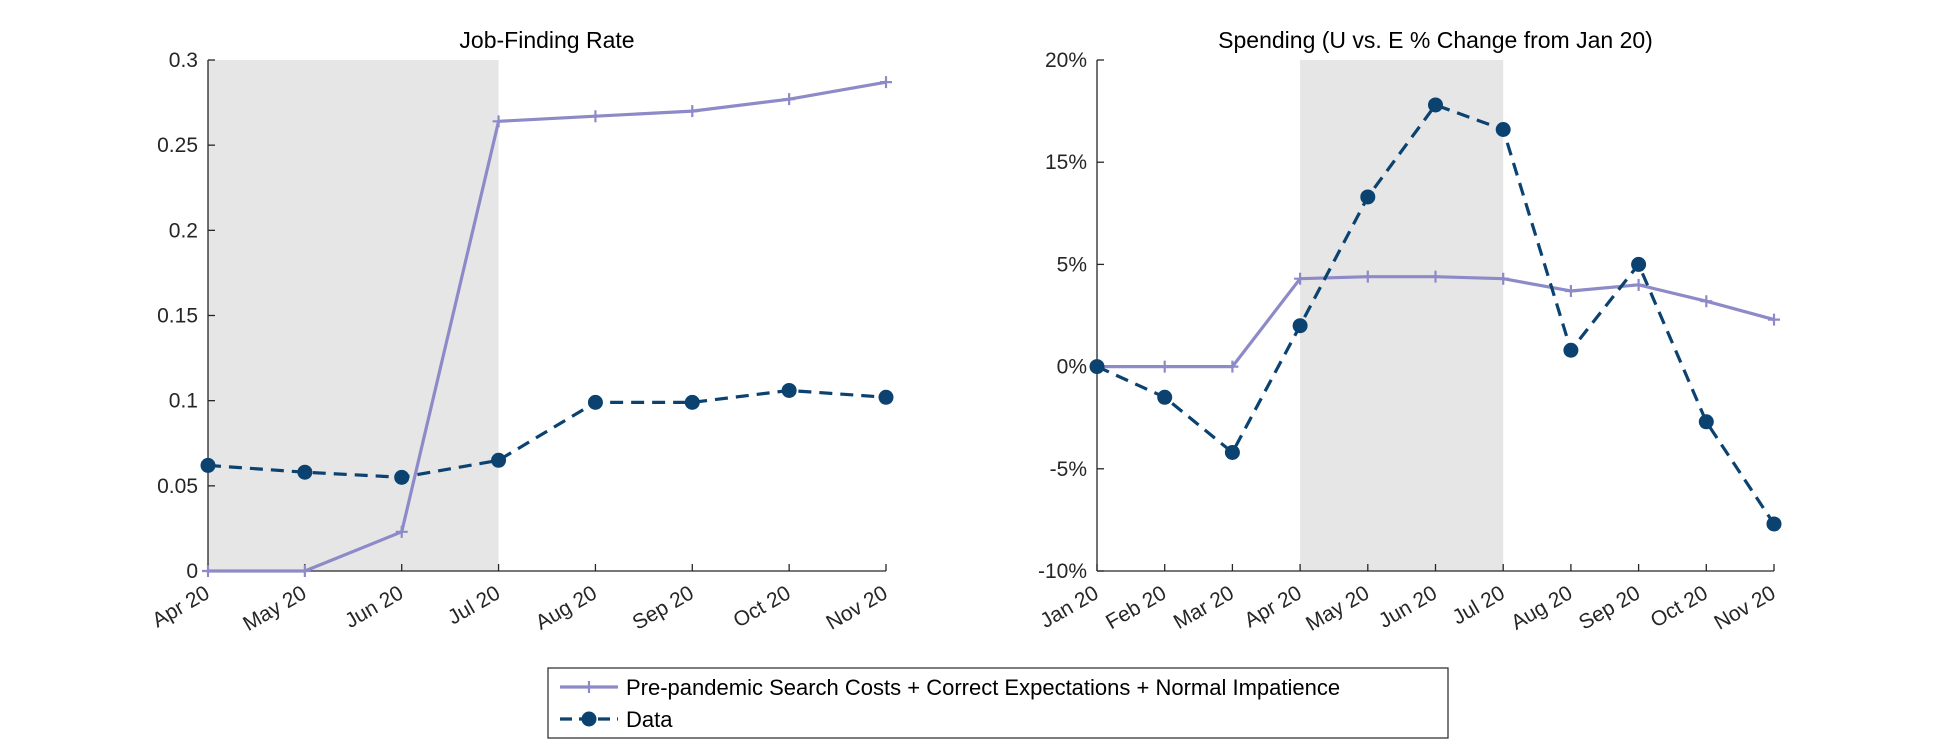 The image size is (1950, 755). Describe the element at coordinates (1435, 40) in the screenshot. I see `chart-title: Spending (U vs. E % Change from Jan 20)` at that location.